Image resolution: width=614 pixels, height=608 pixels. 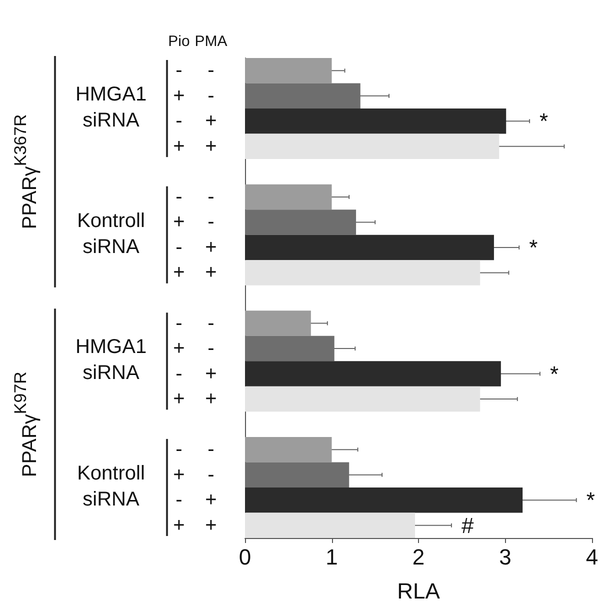 I want to click on text: Pio, so click(x=179, y=41).